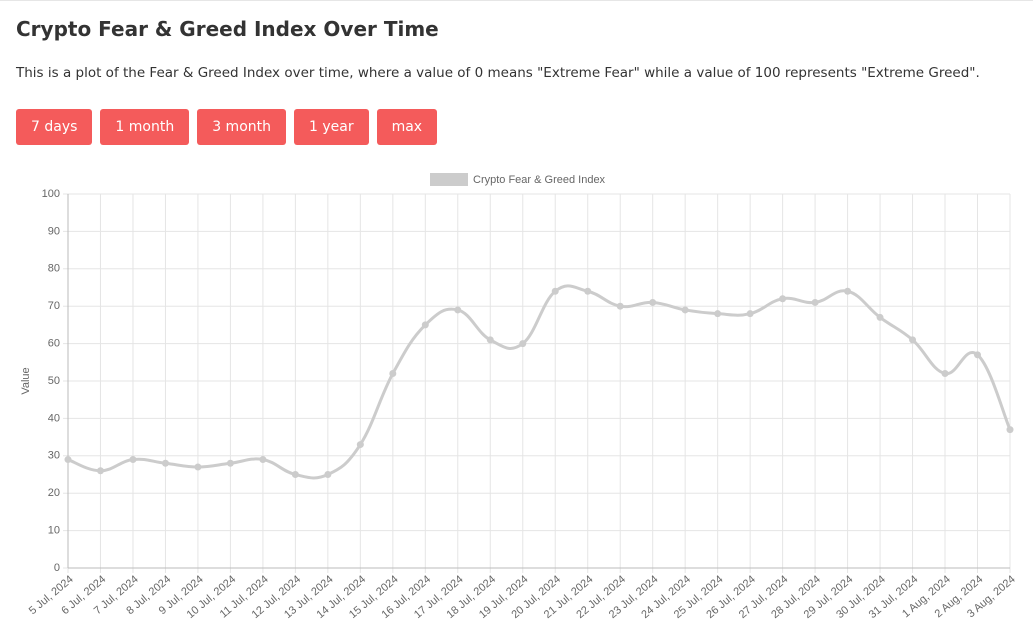 The height and width of the screenshot is (632, 1033). What do you see at coordinates (54, 456) in the screenshot?
I see `y-tick-label: 30` at bounding box center [54, 456].